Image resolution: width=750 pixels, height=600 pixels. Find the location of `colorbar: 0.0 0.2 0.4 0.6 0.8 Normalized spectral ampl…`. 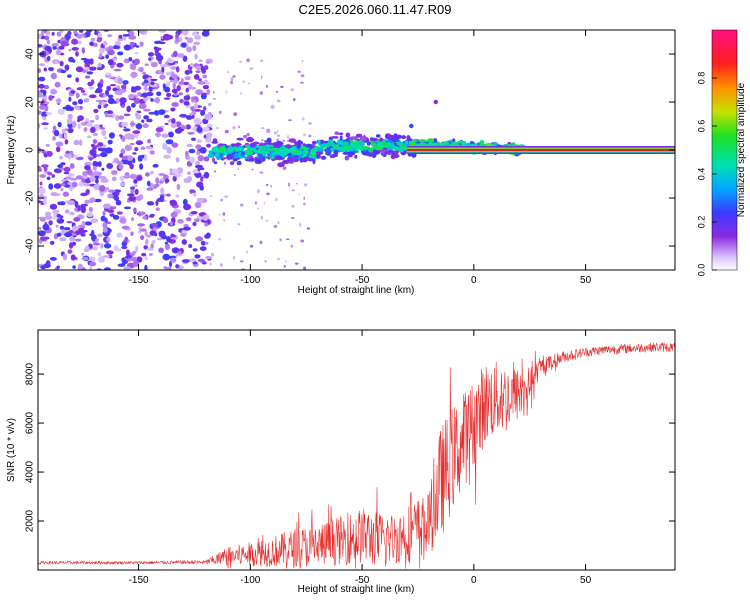

colorbar: 0.0 0.2 0.4 0.6 0.8 Normalized spectral ampl… is located at coordinates (721, 152).